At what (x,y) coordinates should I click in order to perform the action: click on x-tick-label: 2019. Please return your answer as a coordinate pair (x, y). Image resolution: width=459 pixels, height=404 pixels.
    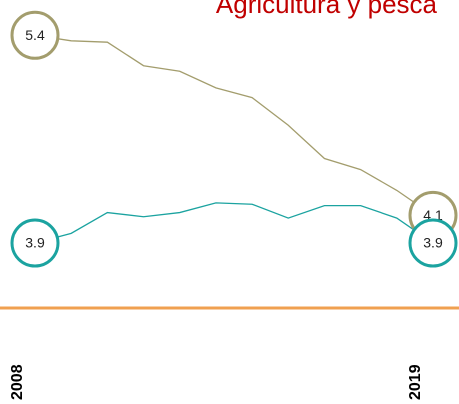
    Looking at the image, I should click on (415, 382).